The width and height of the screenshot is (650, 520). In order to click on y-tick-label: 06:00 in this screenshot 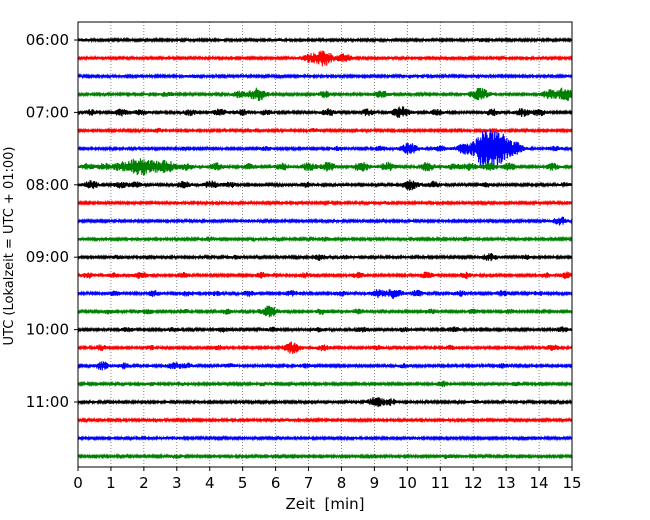, I will do `click(47, 40)`.